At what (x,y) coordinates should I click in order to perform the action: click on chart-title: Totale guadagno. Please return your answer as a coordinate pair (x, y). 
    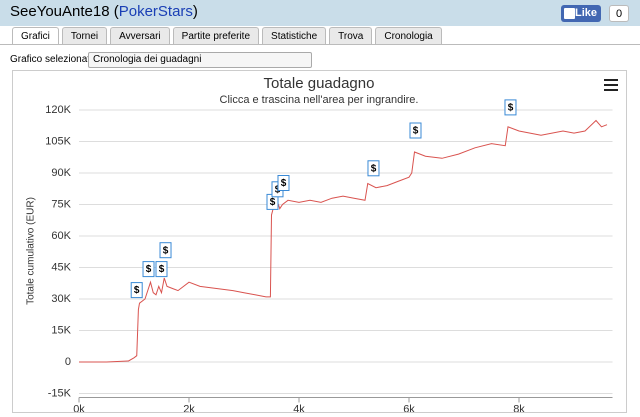
    Looking at the image, I should click on (319, 83).